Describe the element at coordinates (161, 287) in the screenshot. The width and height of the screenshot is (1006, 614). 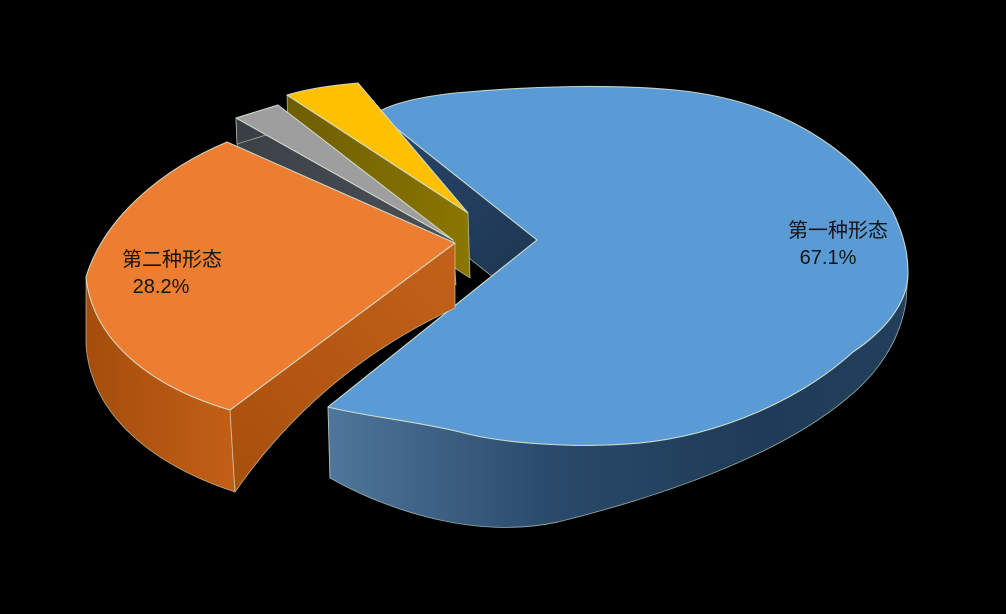
I see `pct-slice-orange: 28.2%` at that location.